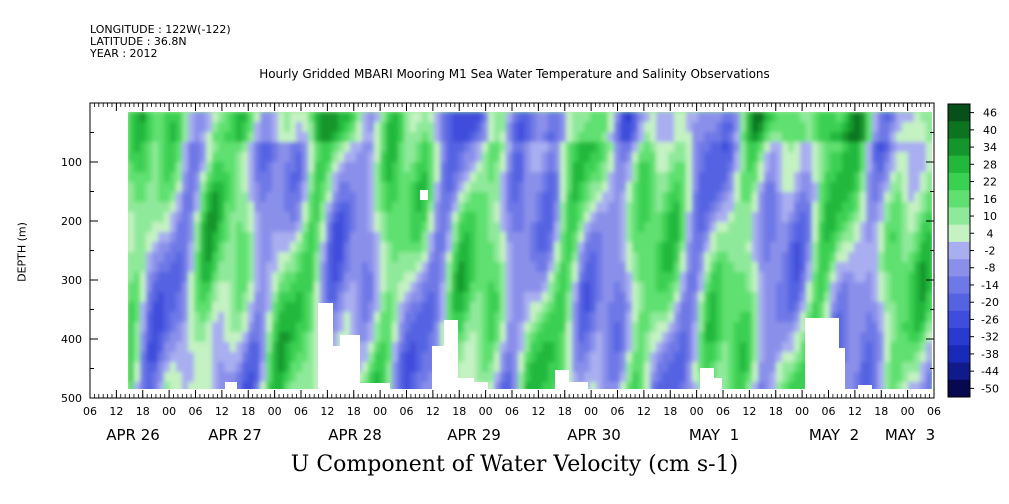  I want to click on colorbar-label: -8, so click(990, 268).